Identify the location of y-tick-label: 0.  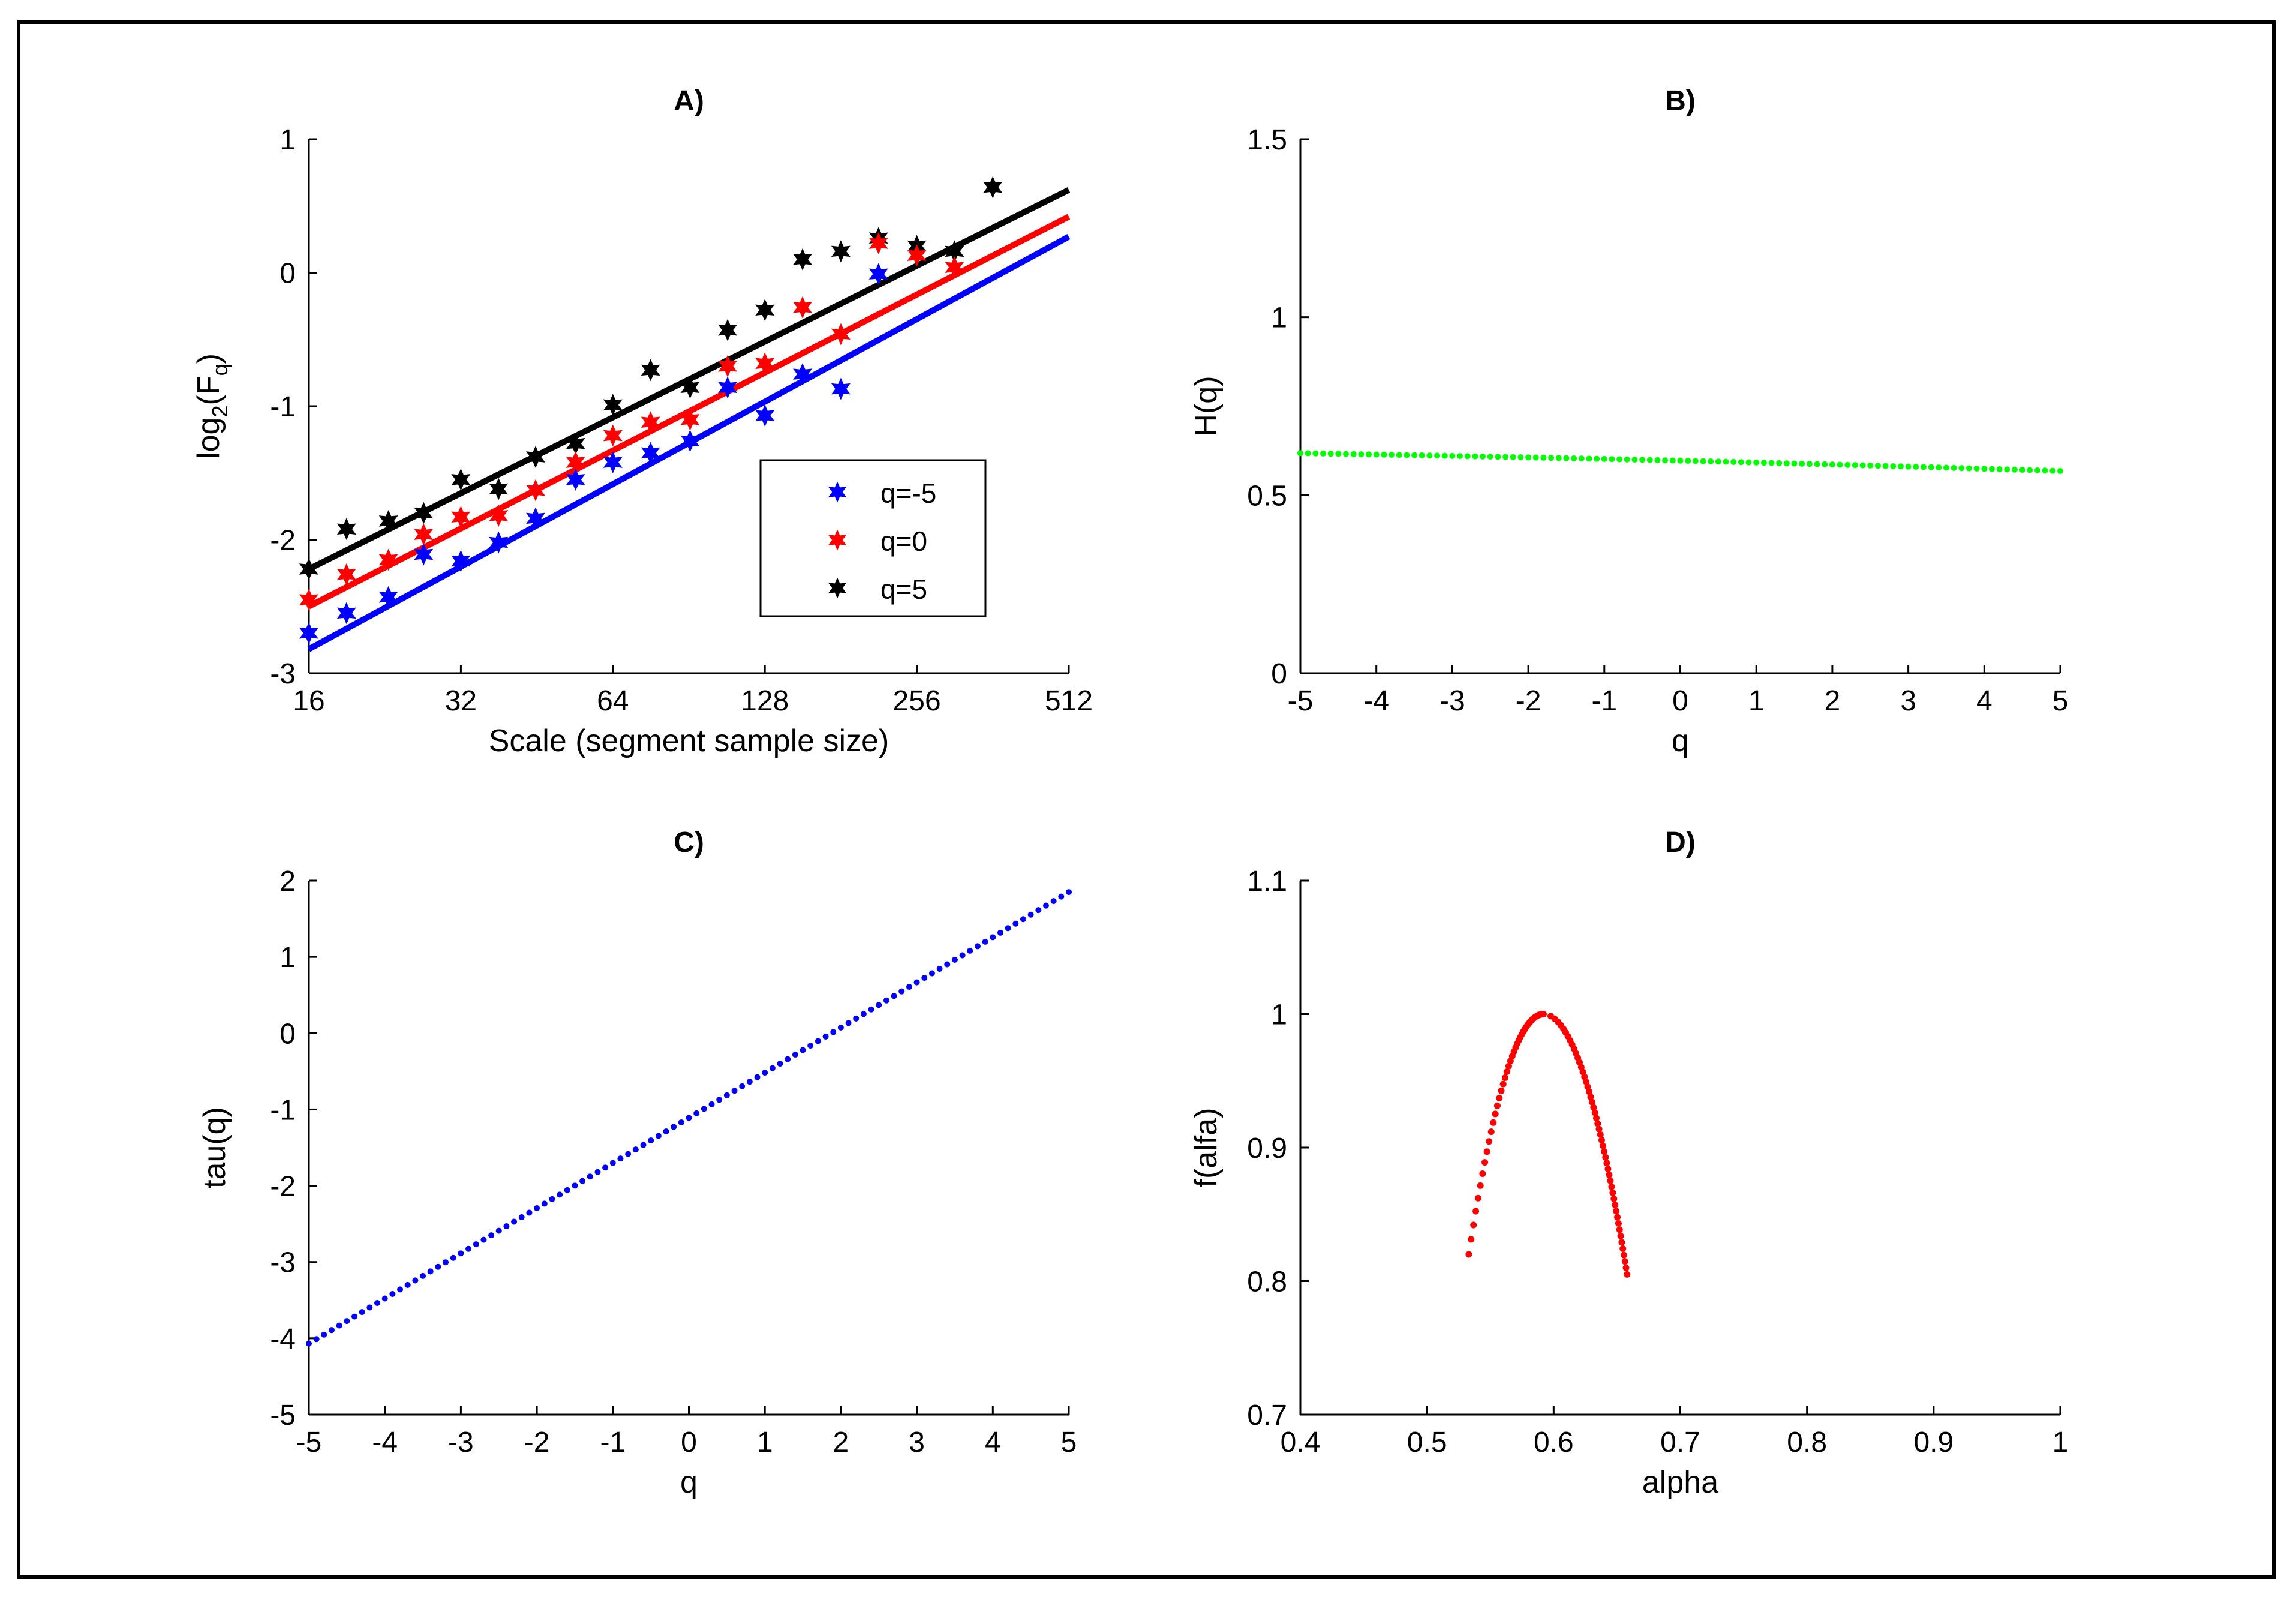
(288, 1034).